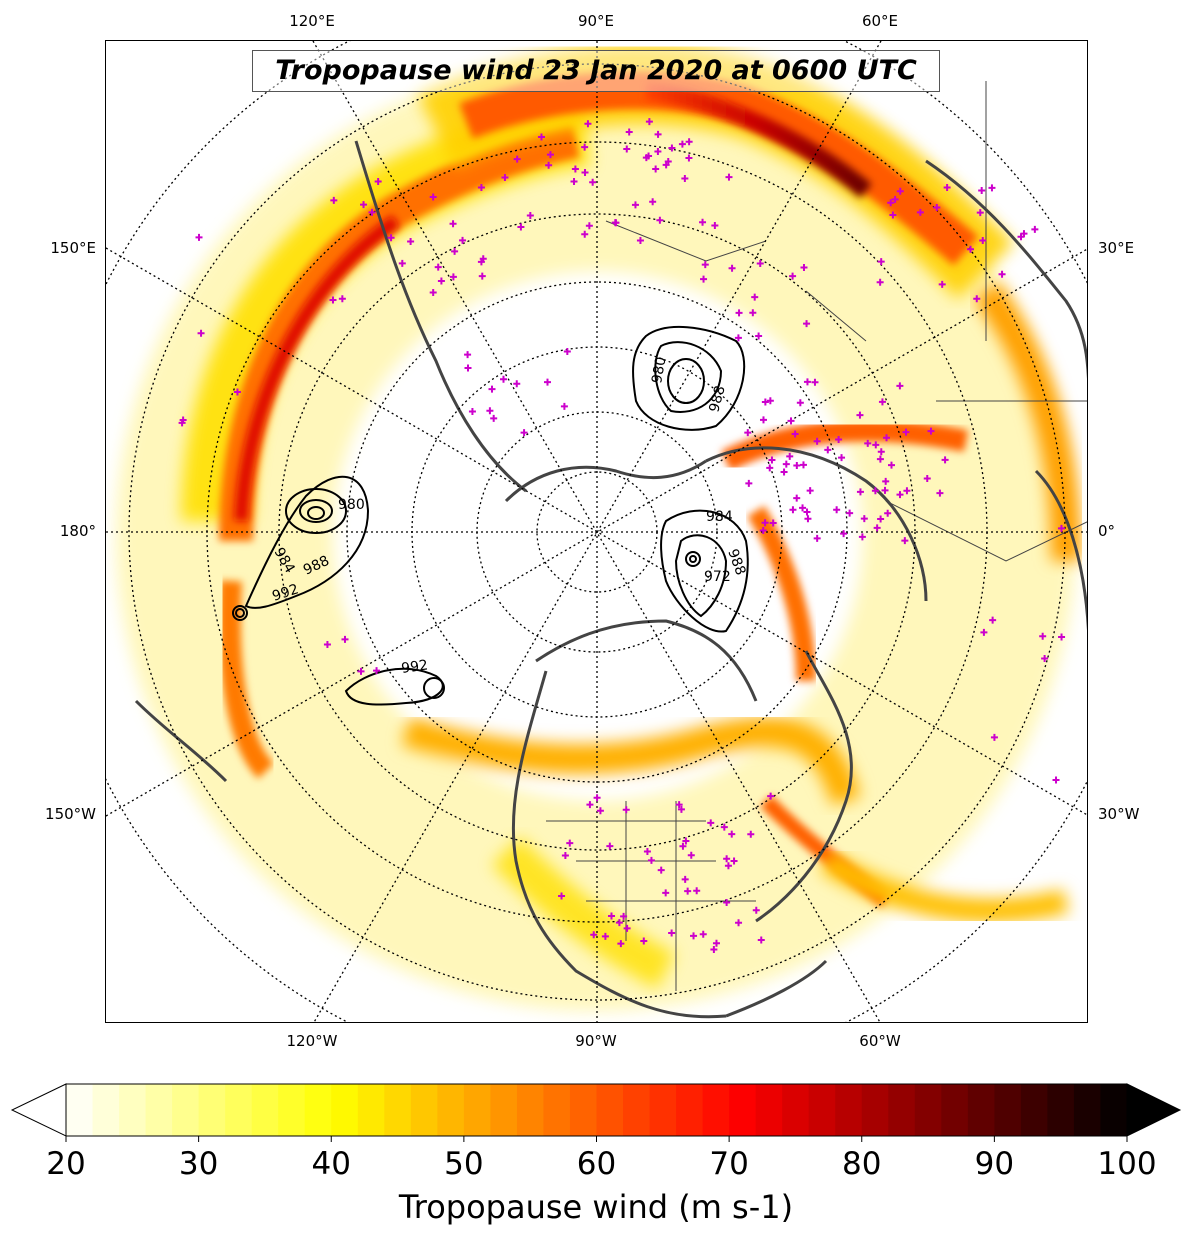 This screenshot has width=1192, height=1238. What do you see at coordinates (880, 1041) in the screenshot?
I see `lon-label-bottom-2: 60°W` at bounding box center [880, 1041].